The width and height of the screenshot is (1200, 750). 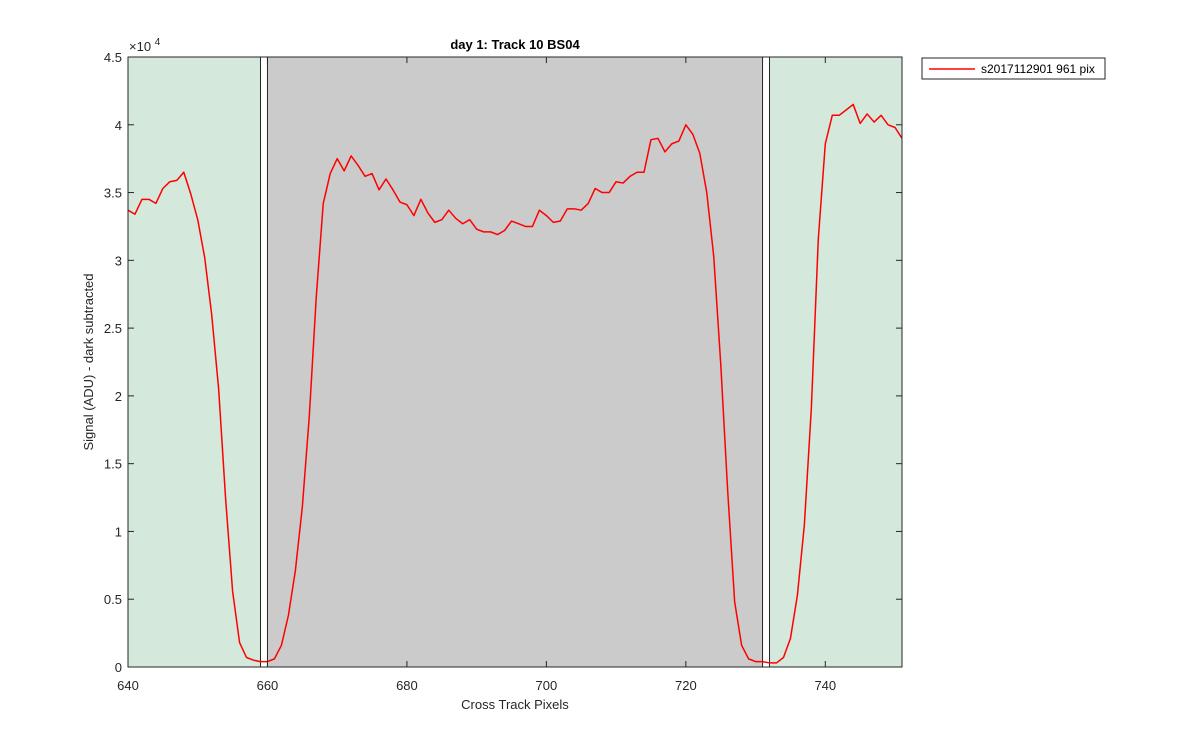 What do you see at coordinates (113, 599) in the screenshot?
I see `y-tick-label: 0.5` at bounding box center [113, 599].